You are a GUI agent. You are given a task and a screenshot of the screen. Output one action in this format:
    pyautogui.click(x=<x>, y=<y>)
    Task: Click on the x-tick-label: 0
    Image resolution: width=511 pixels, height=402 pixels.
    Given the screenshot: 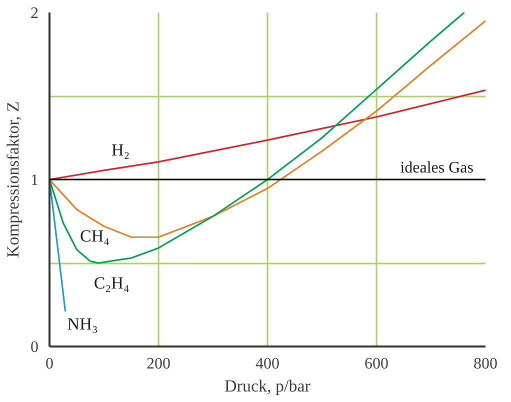 What is the action you would take?
    pyautogui.click(x=50, y=364)
    